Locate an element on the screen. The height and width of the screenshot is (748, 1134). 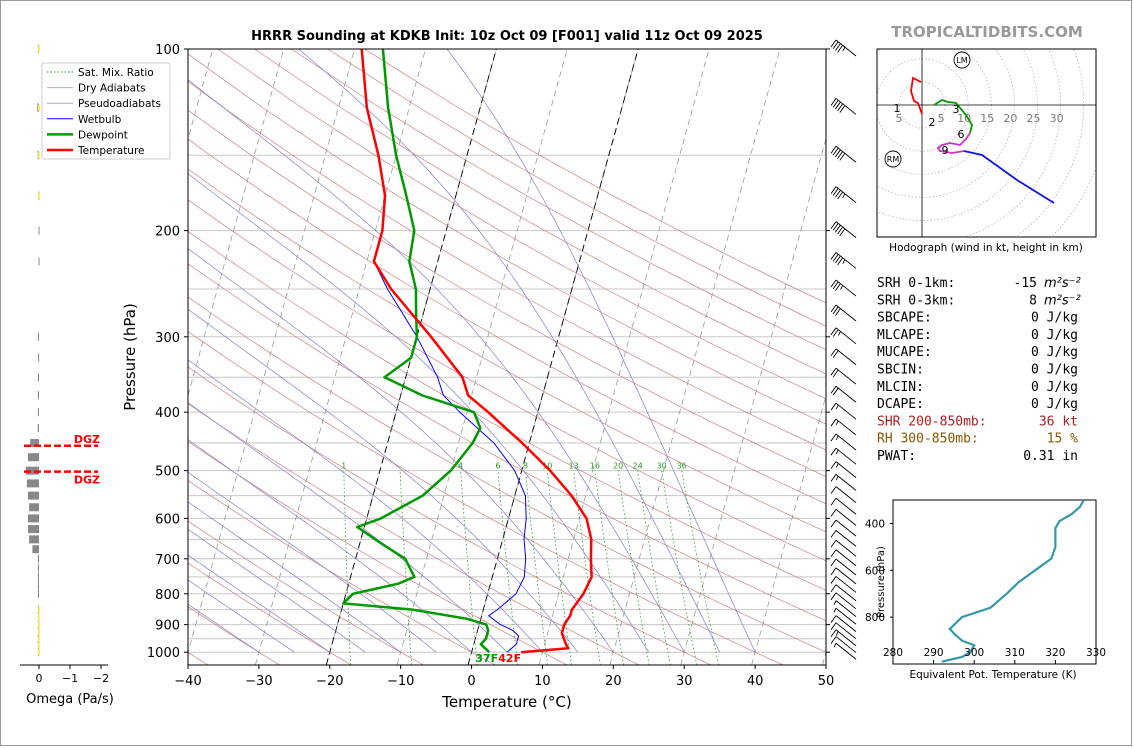
index-label: MLCAPE: is located at coordinates (904, 335).